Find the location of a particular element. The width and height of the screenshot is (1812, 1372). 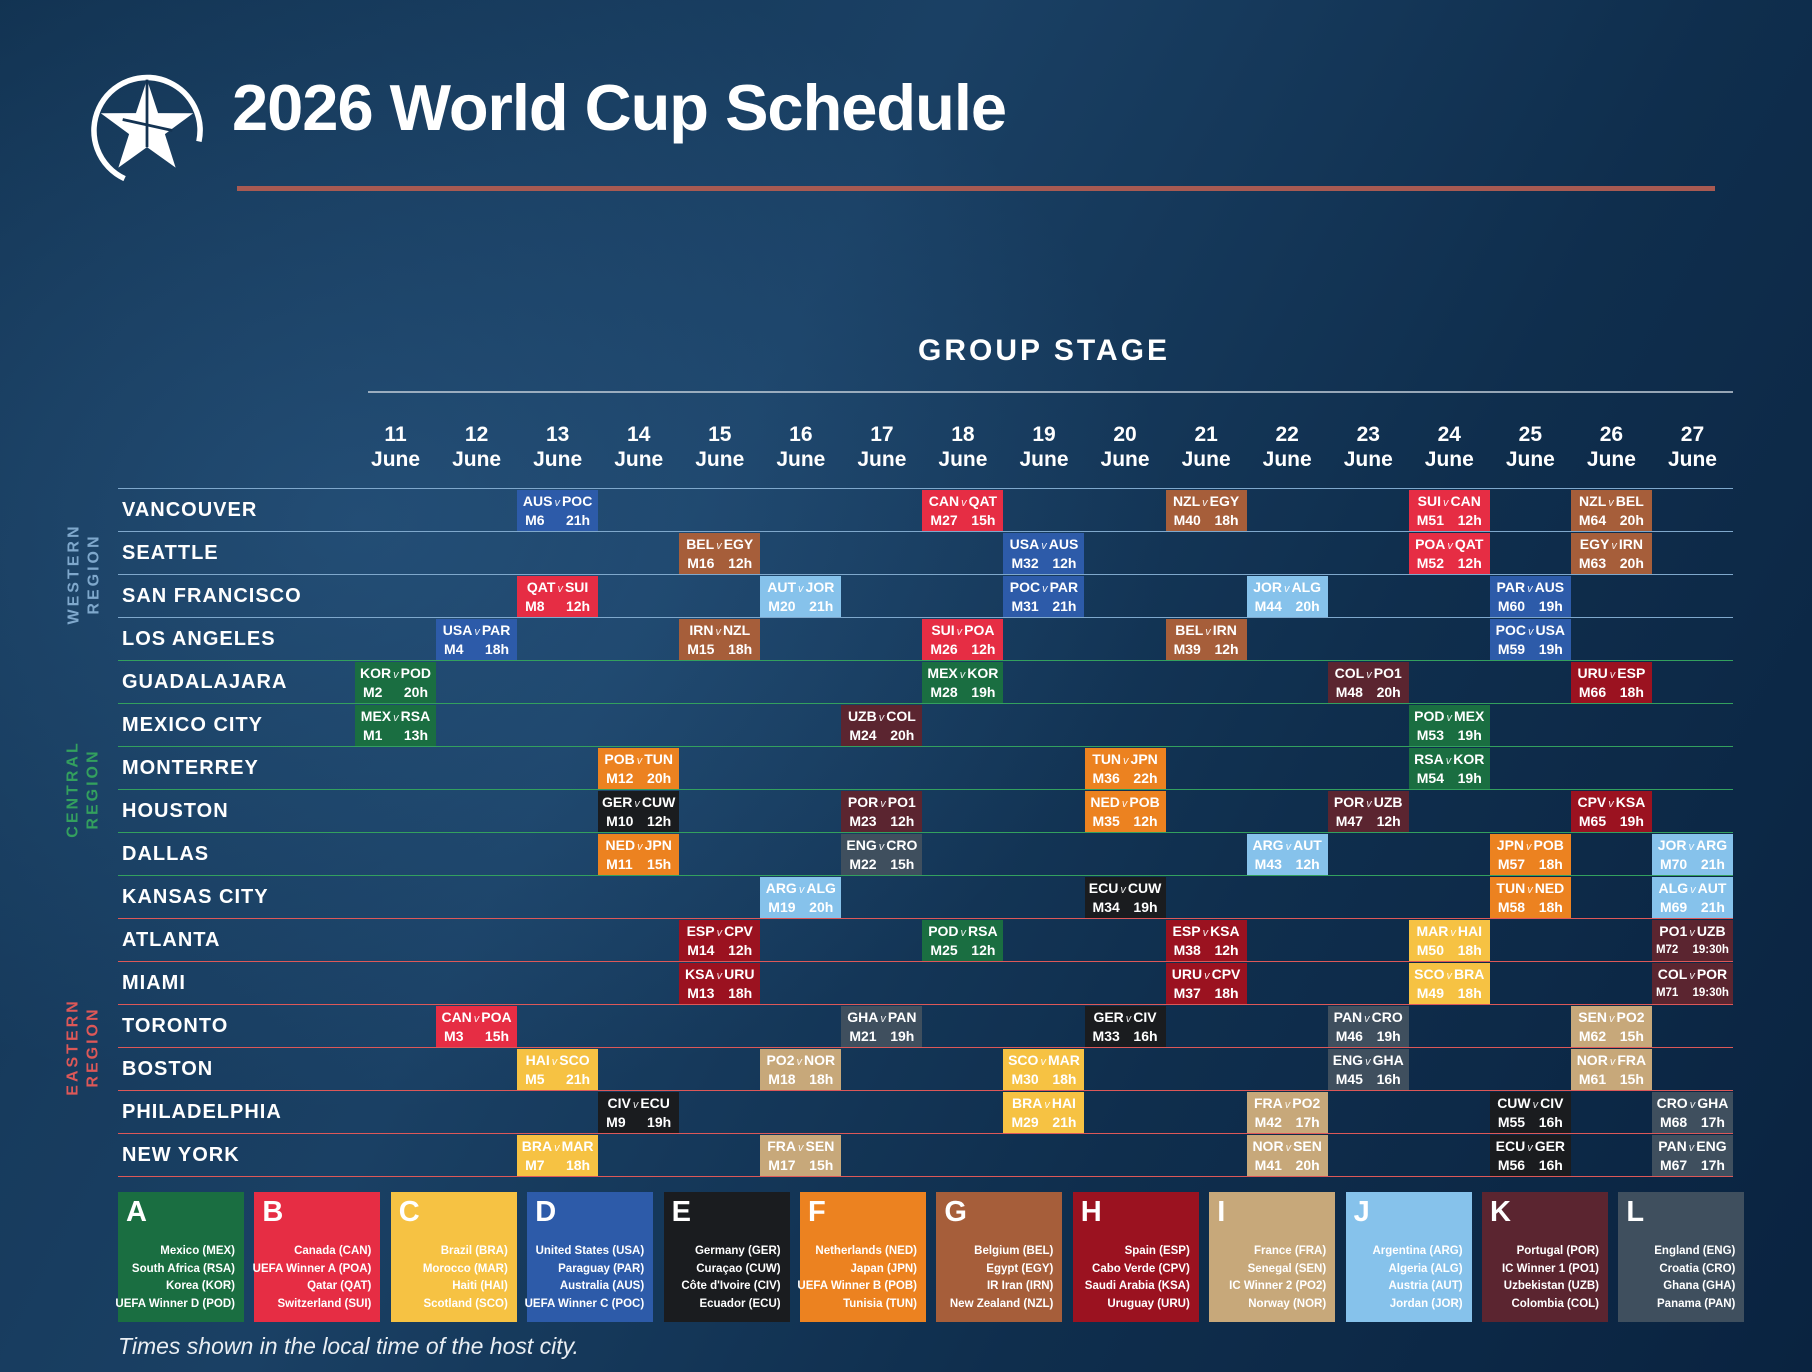

date-header-13: 13 June is located at coordinates (558, 447).